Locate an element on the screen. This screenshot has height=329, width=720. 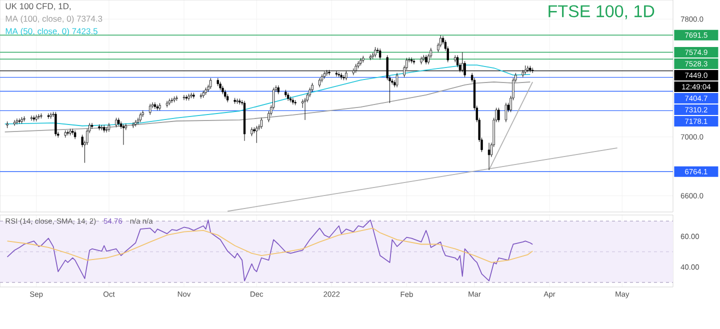
text: MA (100, close, 0) 7374.3 is located at coordinates (54, 19).